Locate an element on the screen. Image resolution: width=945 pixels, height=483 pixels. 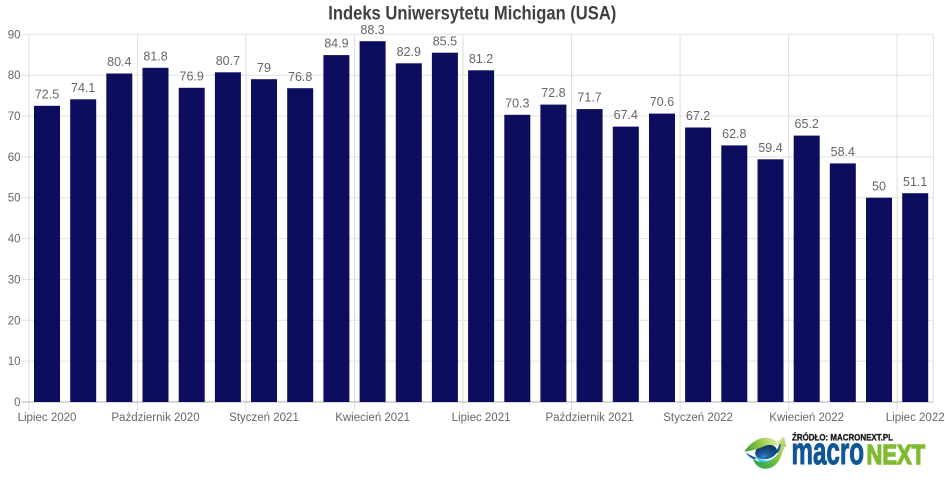
svg-text: 81.8 is located at coordinates (155, 56).